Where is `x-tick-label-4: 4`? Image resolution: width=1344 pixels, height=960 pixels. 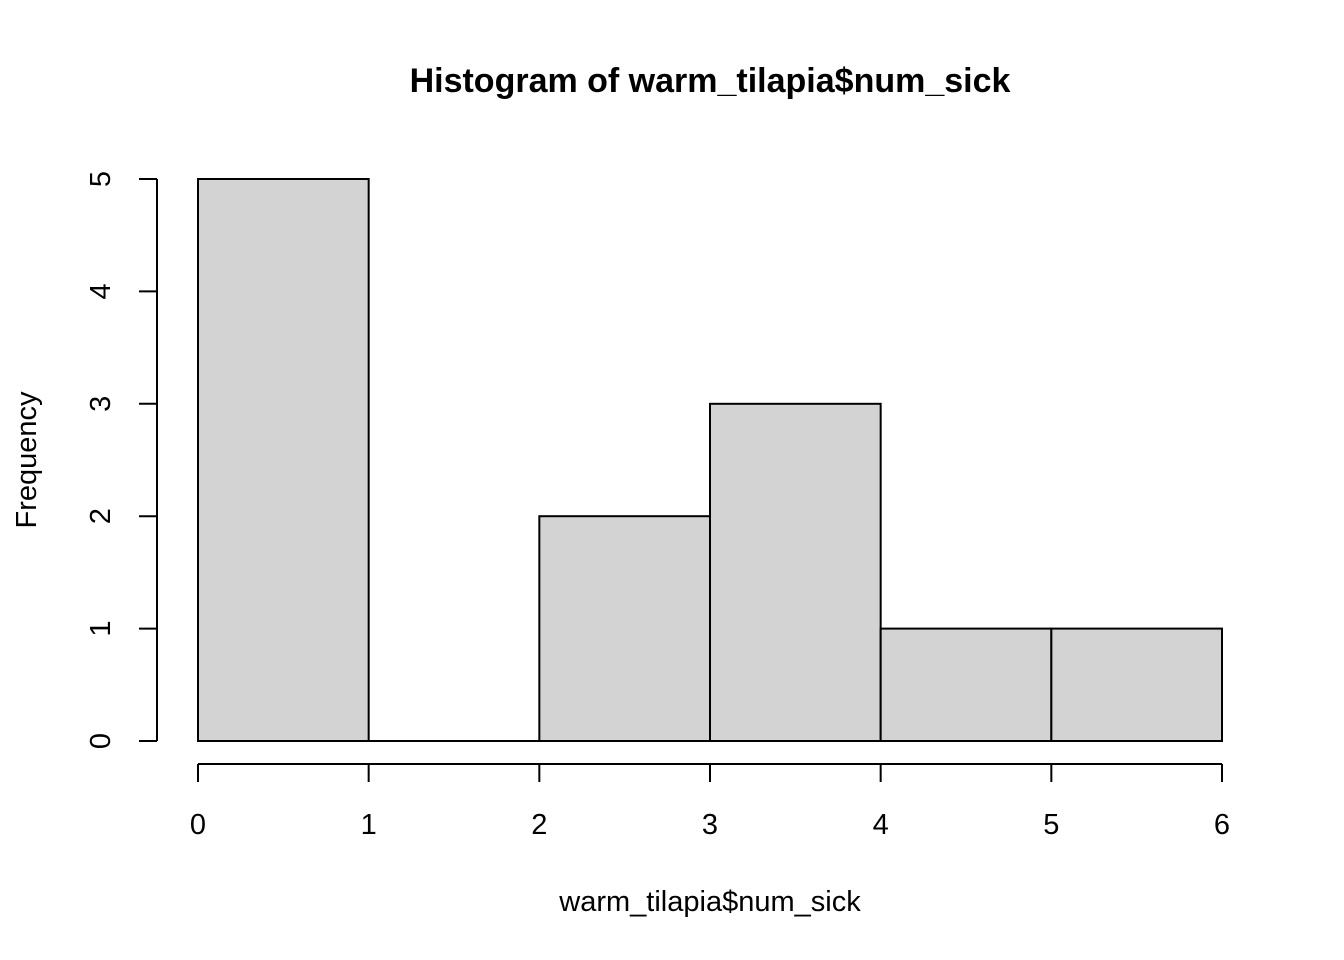 x-tick-label-4: 4 is located at coordinates (881, 825).